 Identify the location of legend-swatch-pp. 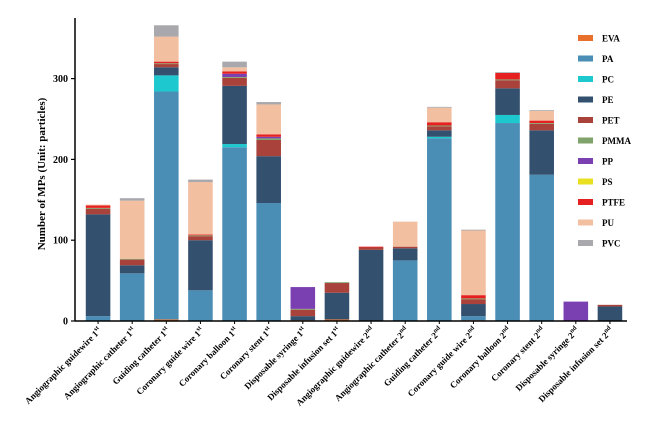
(585, 161).